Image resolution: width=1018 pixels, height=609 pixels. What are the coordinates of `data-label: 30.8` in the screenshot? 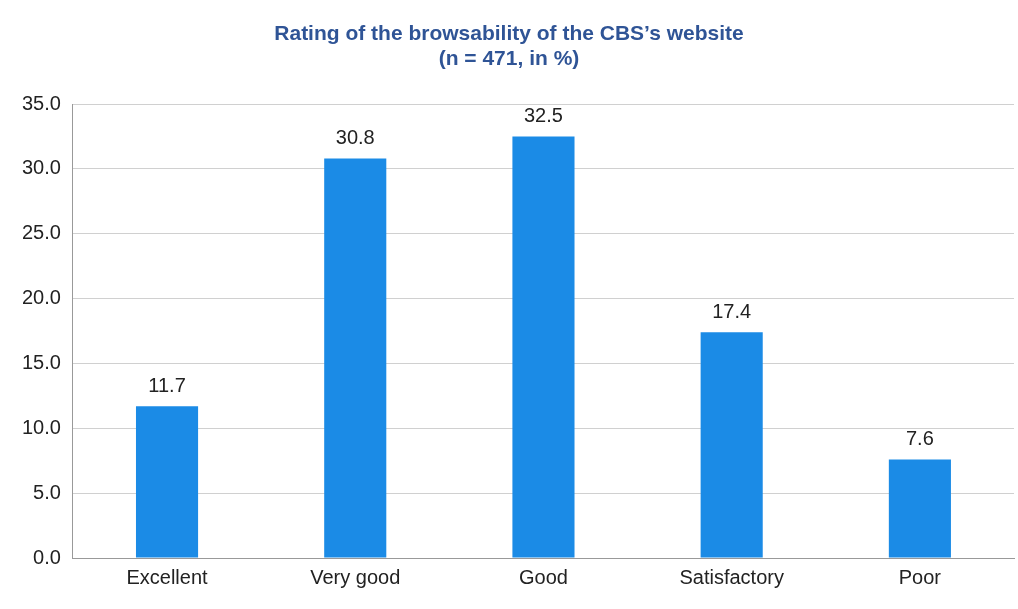 It's located at (355, 137).